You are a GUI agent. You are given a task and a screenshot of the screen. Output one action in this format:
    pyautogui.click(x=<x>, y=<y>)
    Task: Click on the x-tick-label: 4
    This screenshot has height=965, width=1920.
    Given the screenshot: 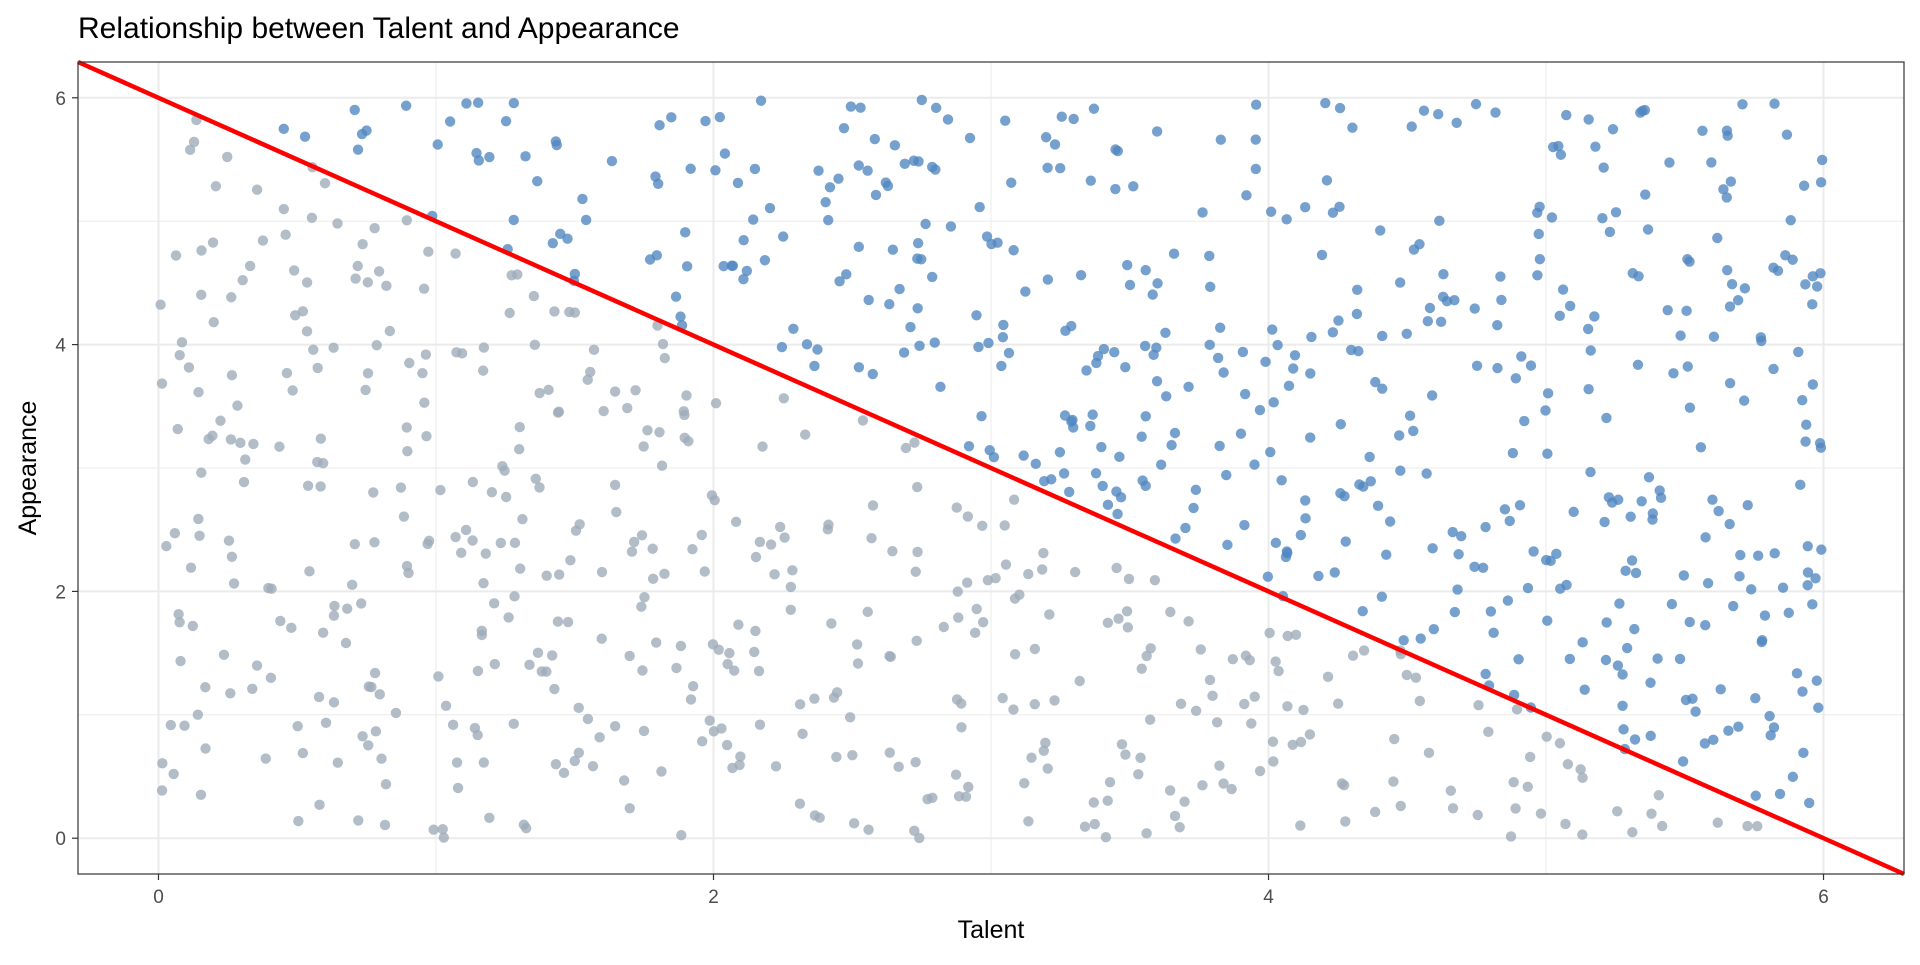 What is the action you would take?
    pyautogui.click(x=1268, y=897)
    